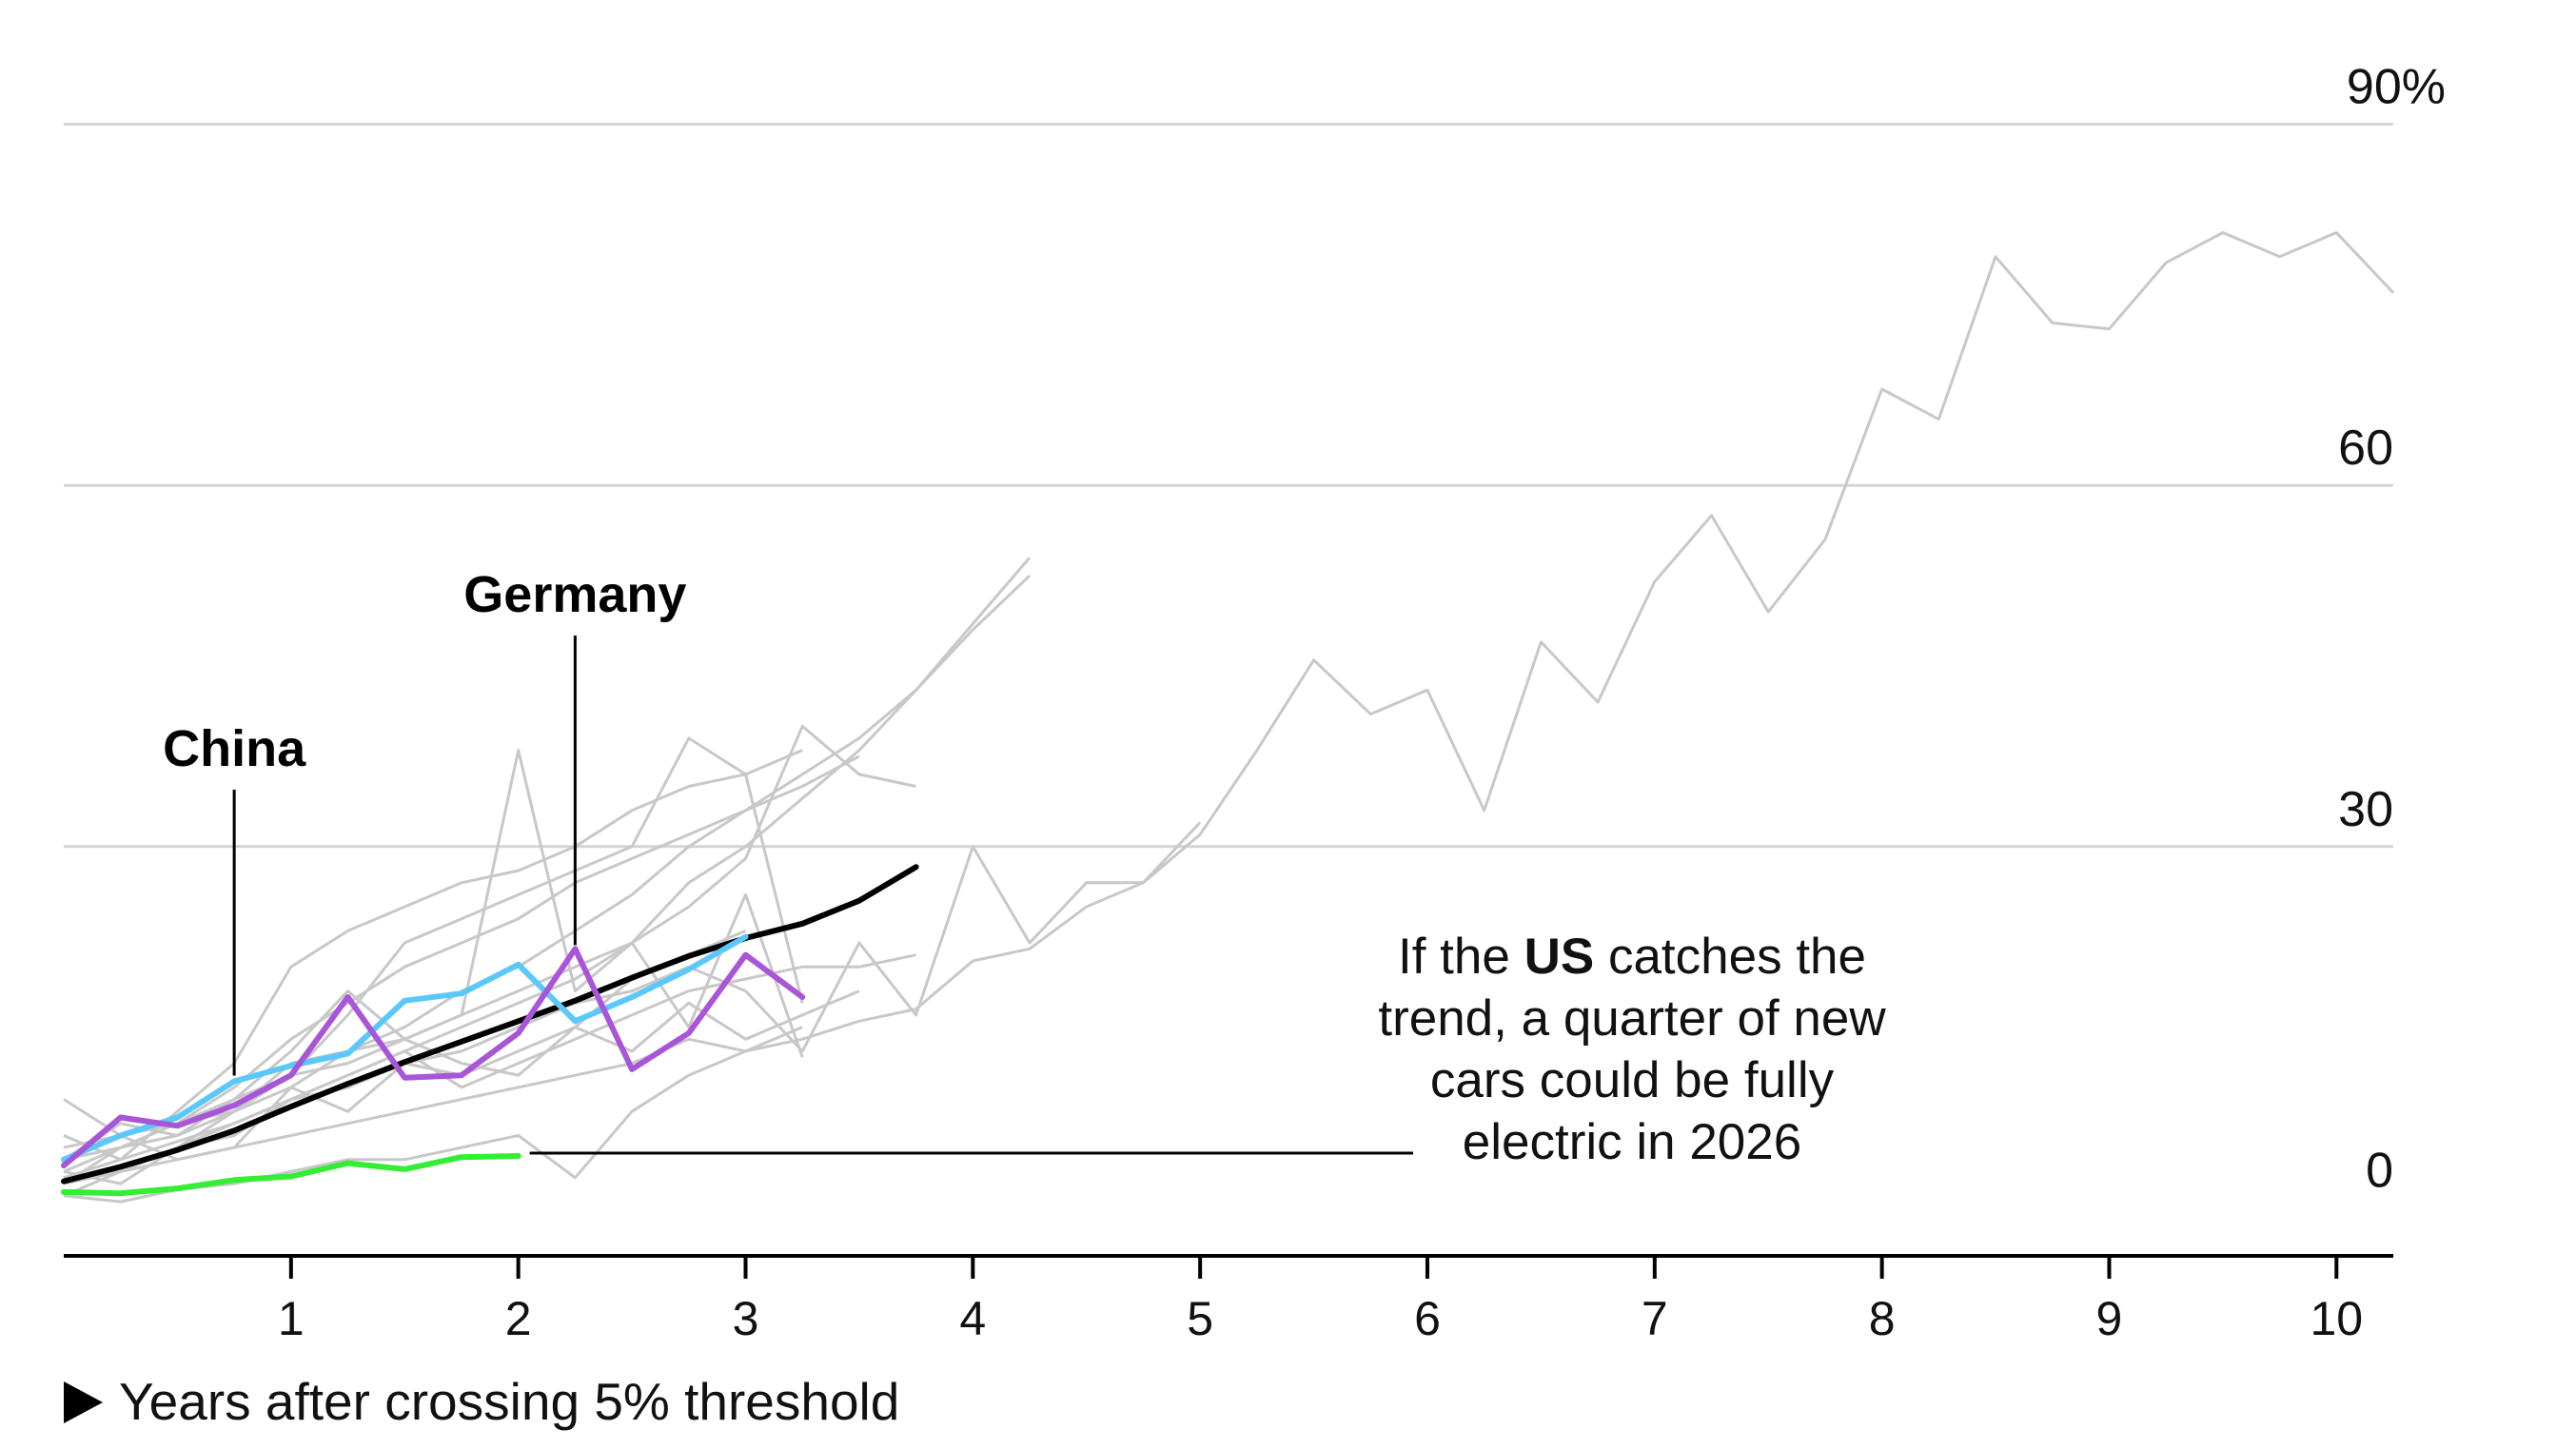 This screenshot has height=1449, width=2576. Describe the element at coordinates (1655, 1318) in the screenshot. I see `x-tick-label: 7` at that location.